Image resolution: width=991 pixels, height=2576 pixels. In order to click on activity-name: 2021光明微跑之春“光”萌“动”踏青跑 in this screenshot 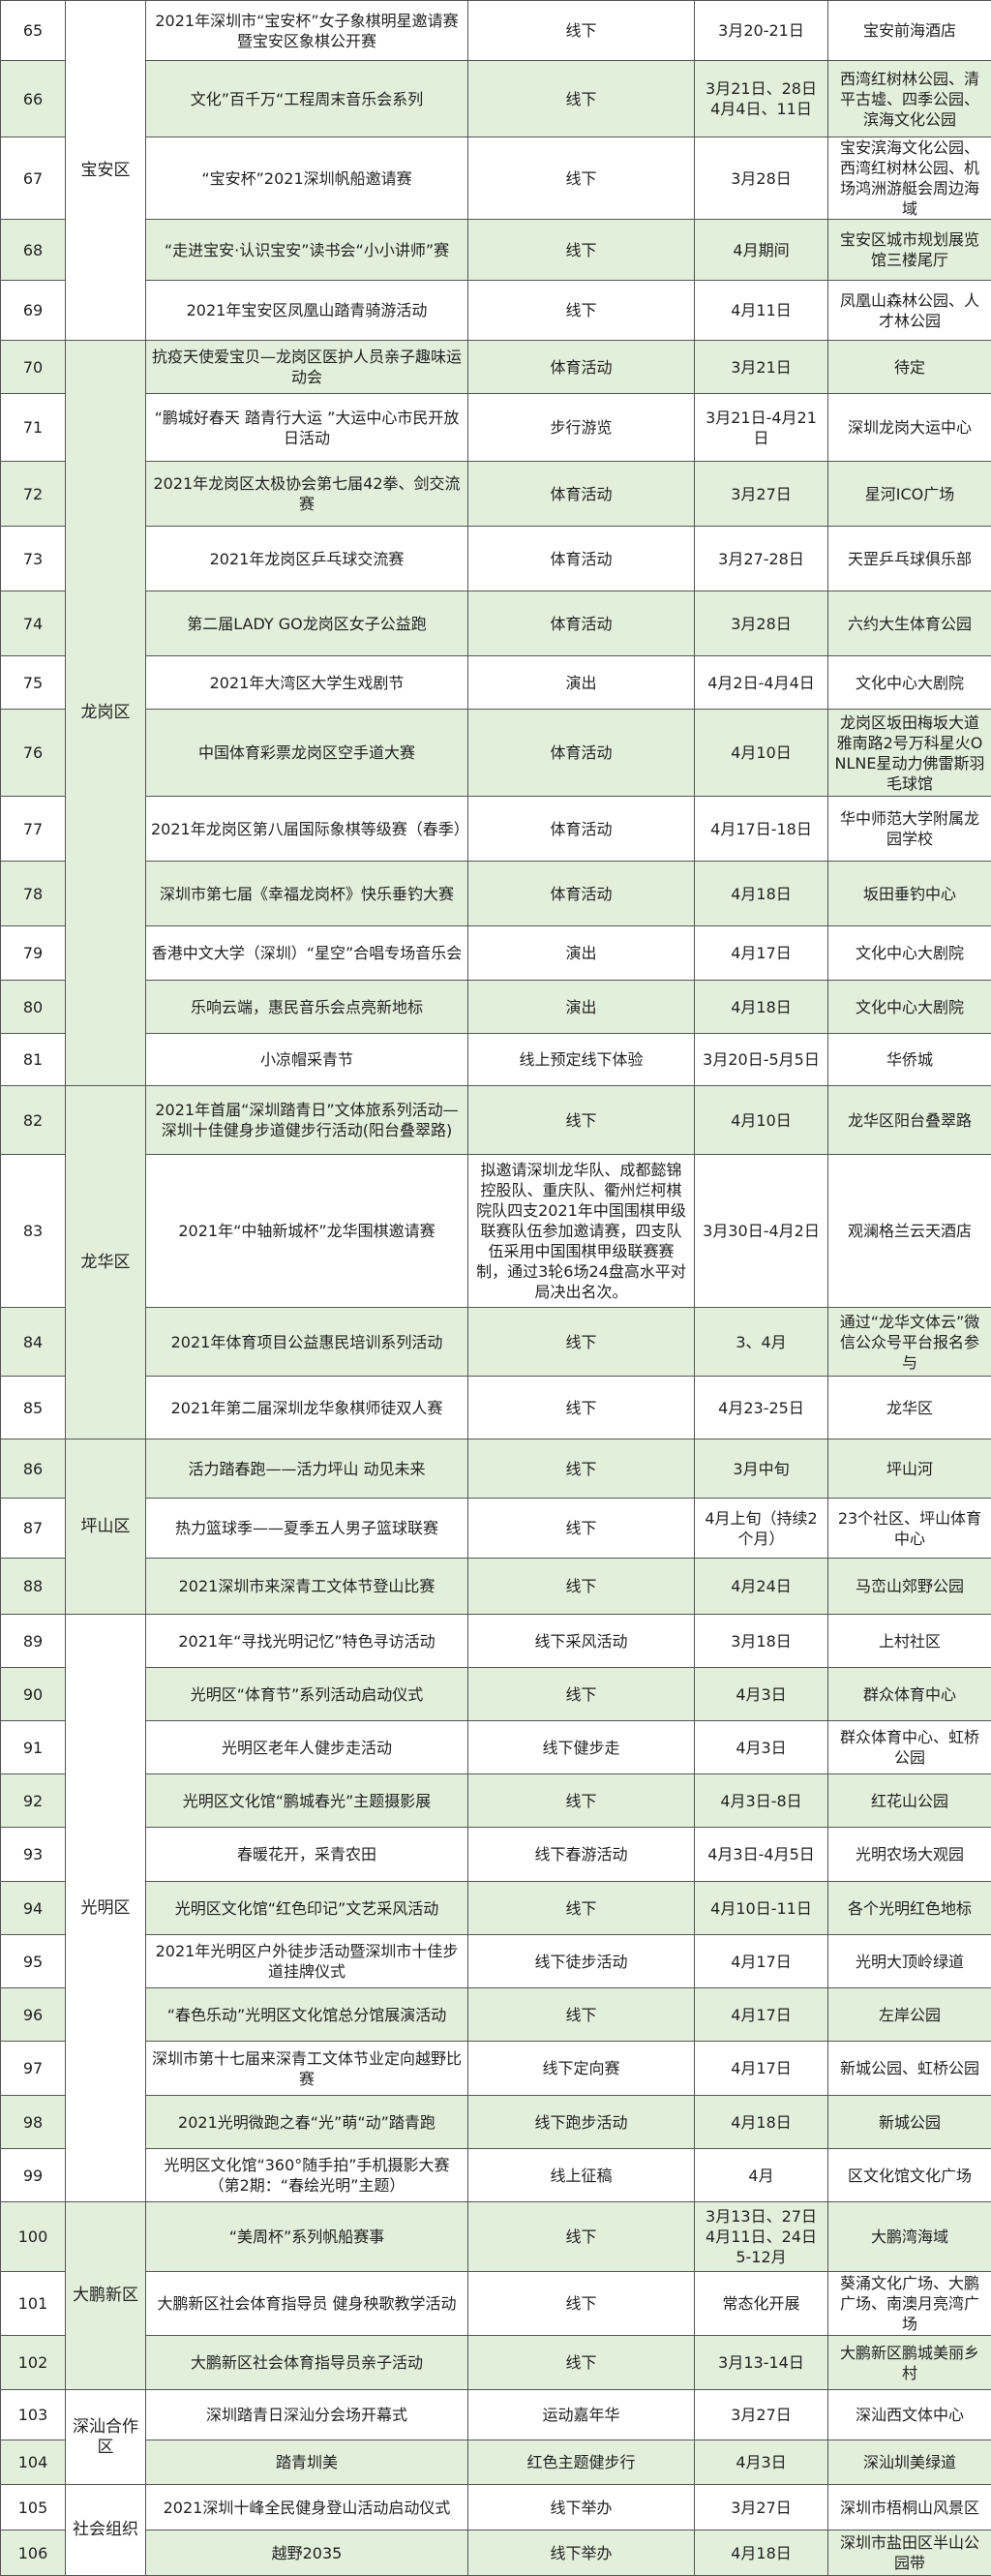, I will do `click(307, 2122)`.